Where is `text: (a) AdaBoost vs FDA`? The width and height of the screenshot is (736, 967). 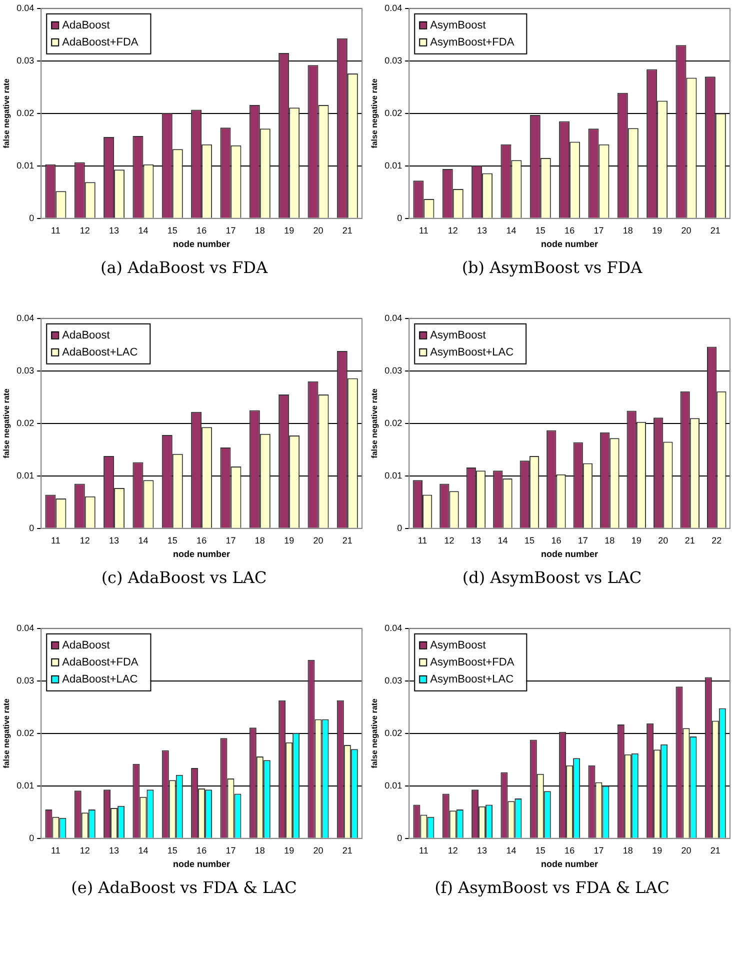
text: (a) AdaBoost vs FDA is located at coordinates (184, 267).